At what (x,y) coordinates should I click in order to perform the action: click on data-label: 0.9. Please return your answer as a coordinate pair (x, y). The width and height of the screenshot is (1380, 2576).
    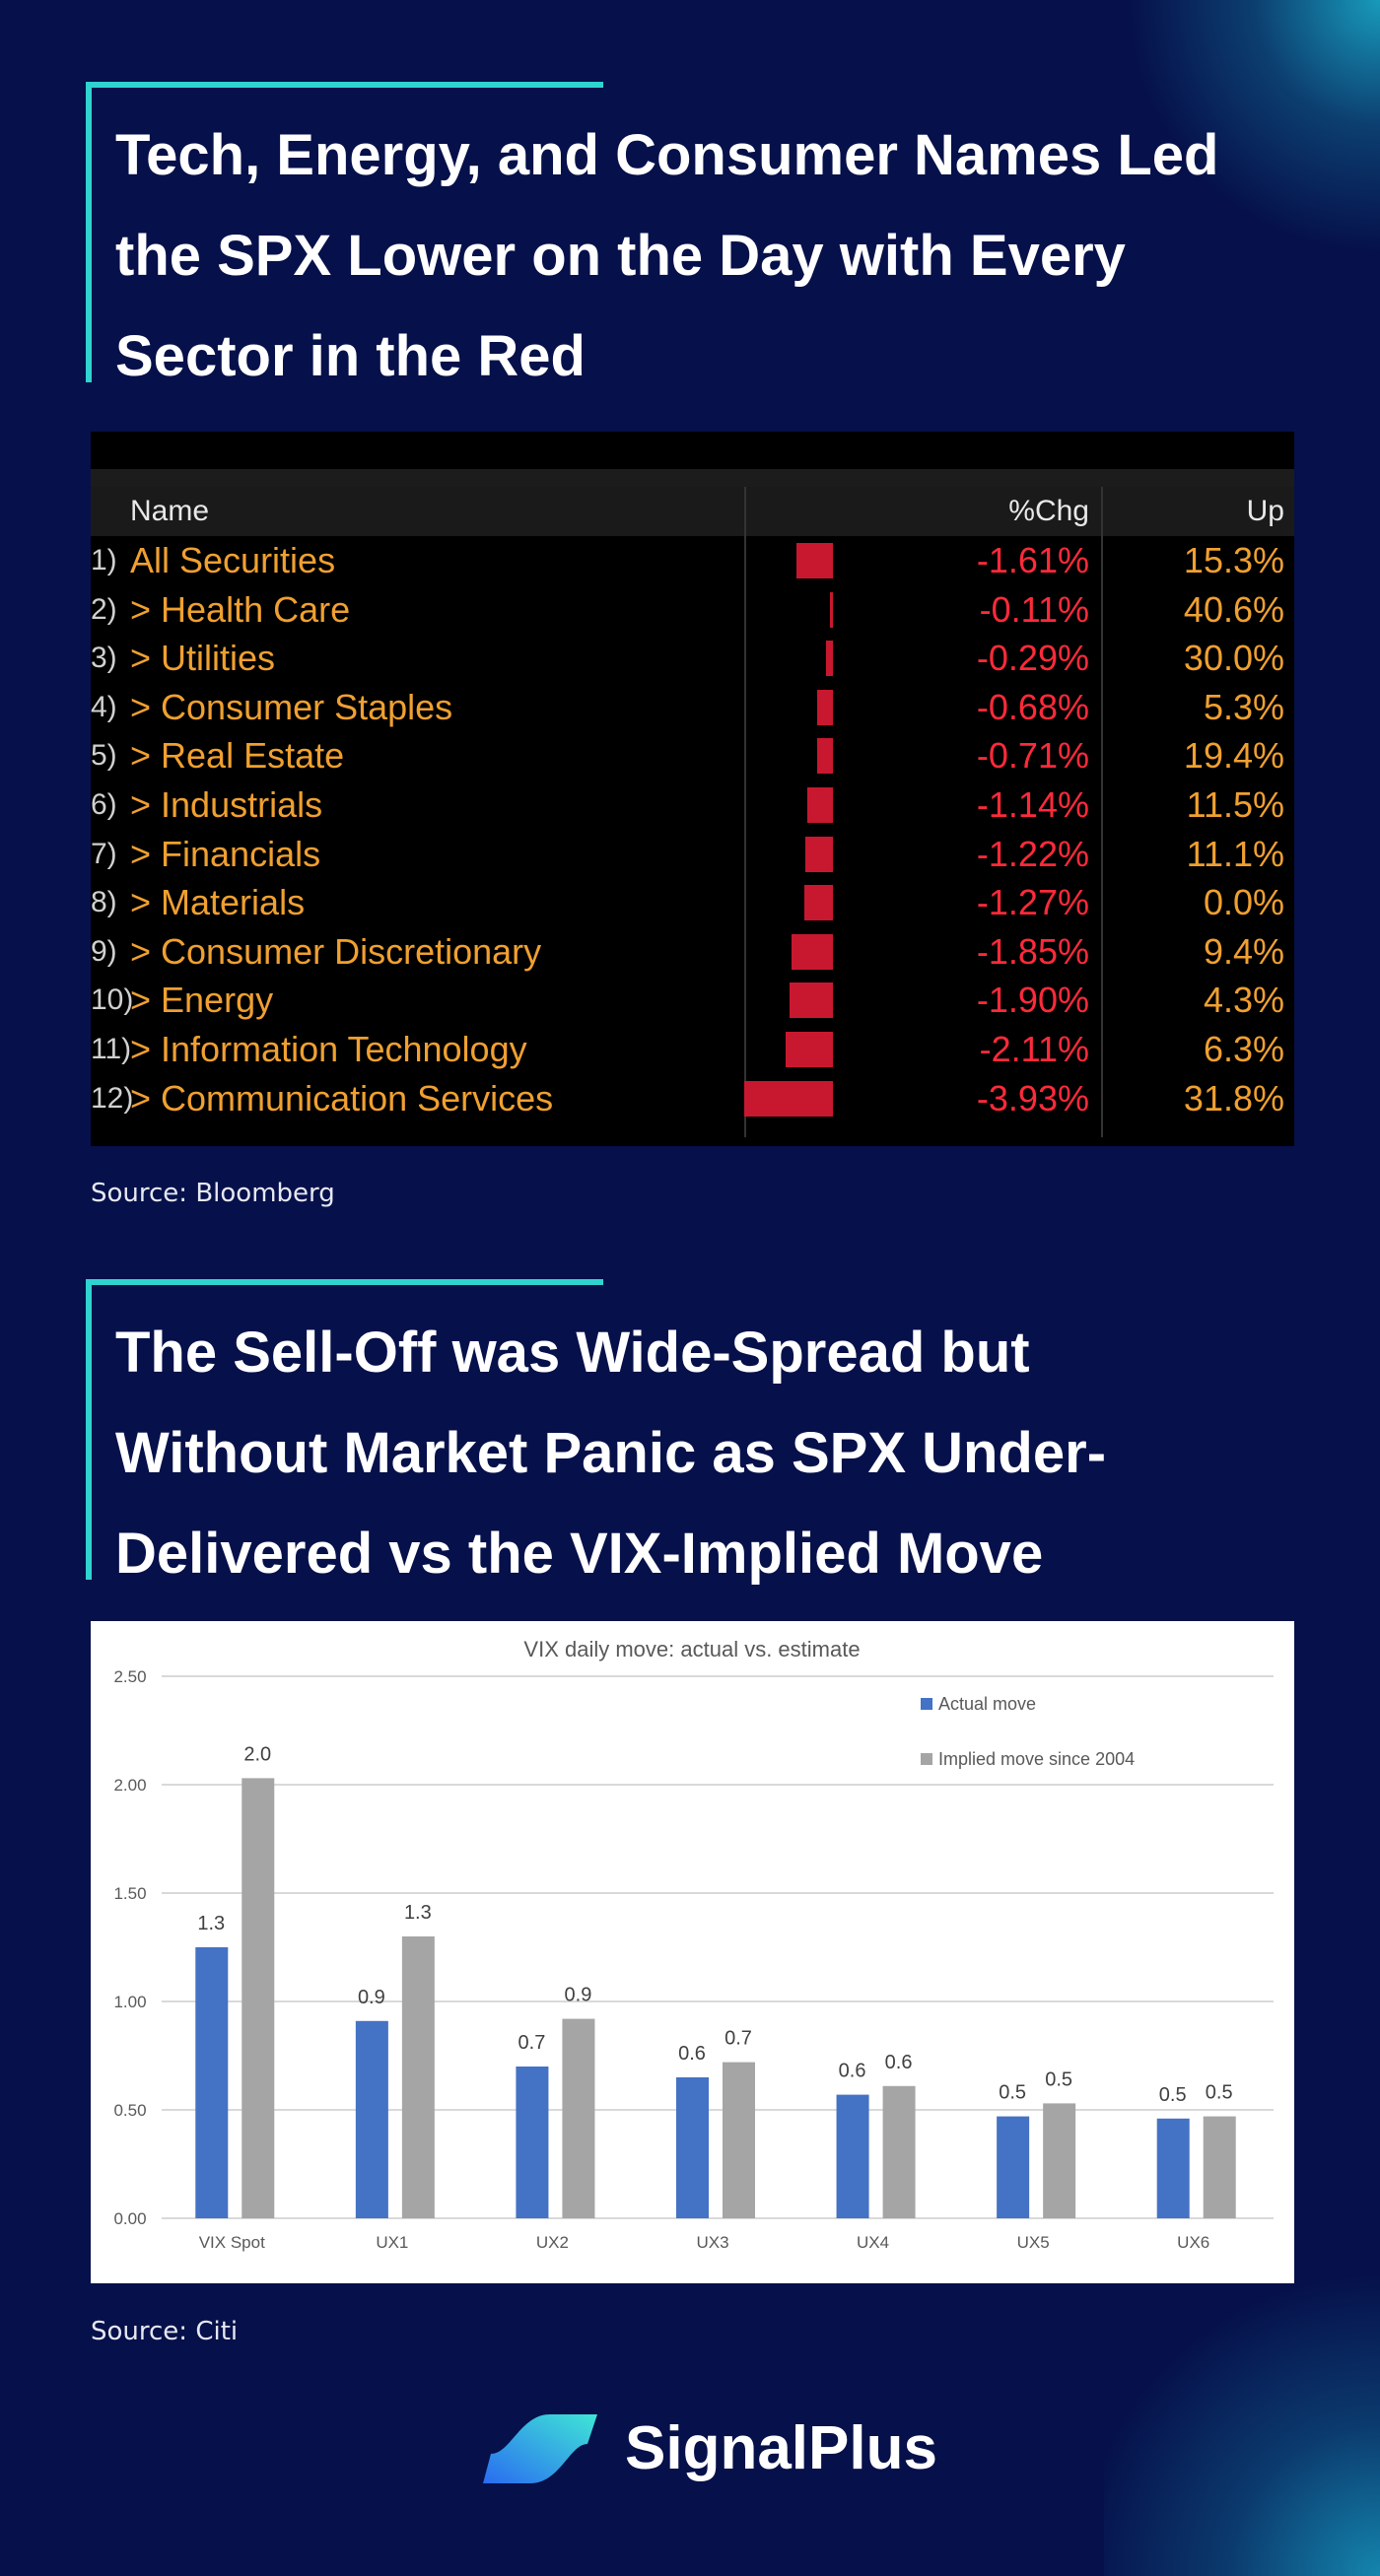
    Looking at the image, I should click on (371, 1998).